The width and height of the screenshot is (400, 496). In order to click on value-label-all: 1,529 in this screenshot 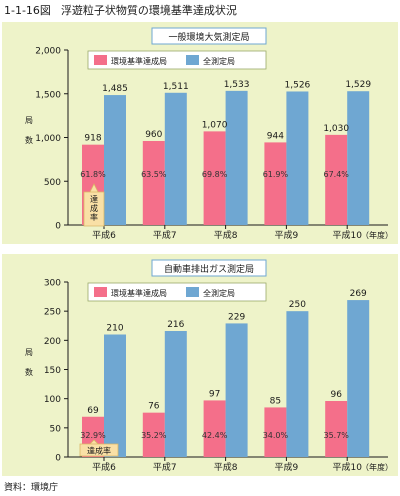, I will do `click(358, 85)`.